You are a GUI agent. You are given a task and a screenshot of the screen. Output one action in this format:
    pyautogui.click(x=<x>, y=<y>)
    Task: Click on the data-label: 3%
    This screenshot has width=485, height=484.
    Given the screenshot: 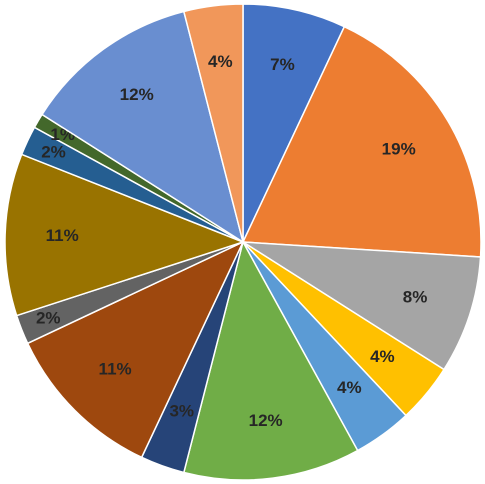 What is the action you would take?
    pyautogui.click(x=181, y=411)
    